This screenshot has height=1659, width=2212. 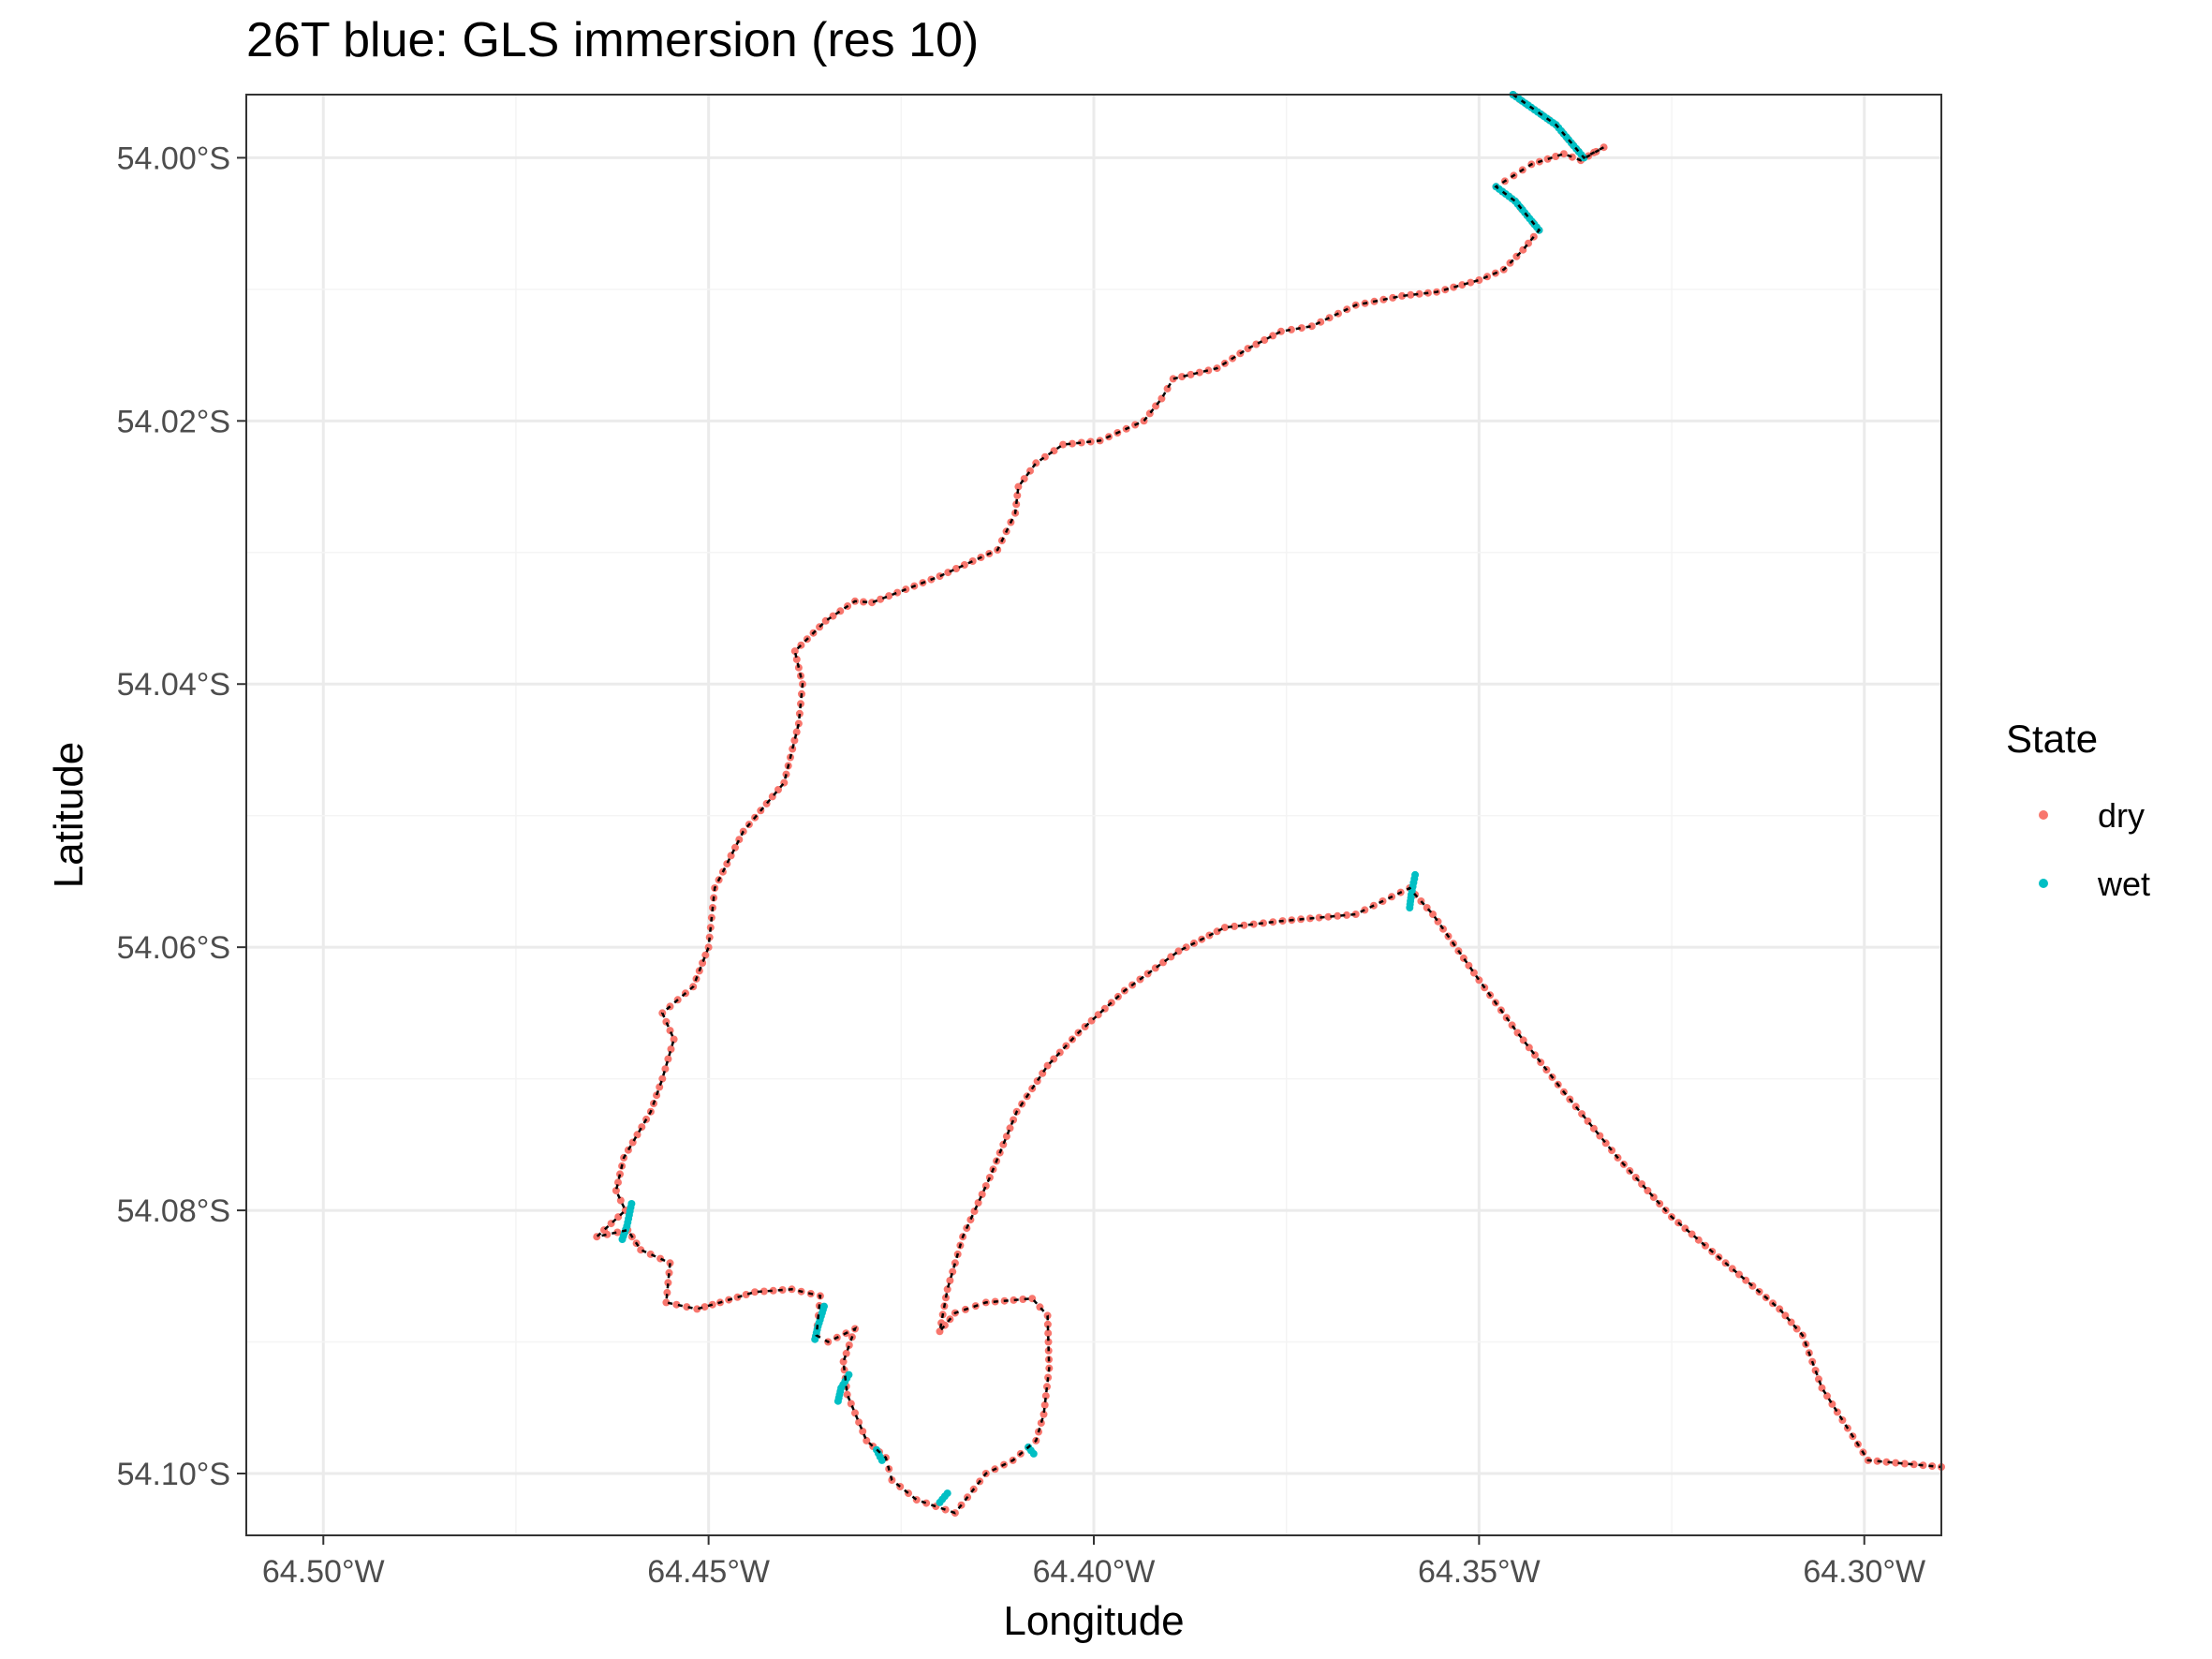 What do you see at coordinates (2121, 816) in the screenshot?
I see `legend-label-dry: dry` at bounding box center [2121, 816].